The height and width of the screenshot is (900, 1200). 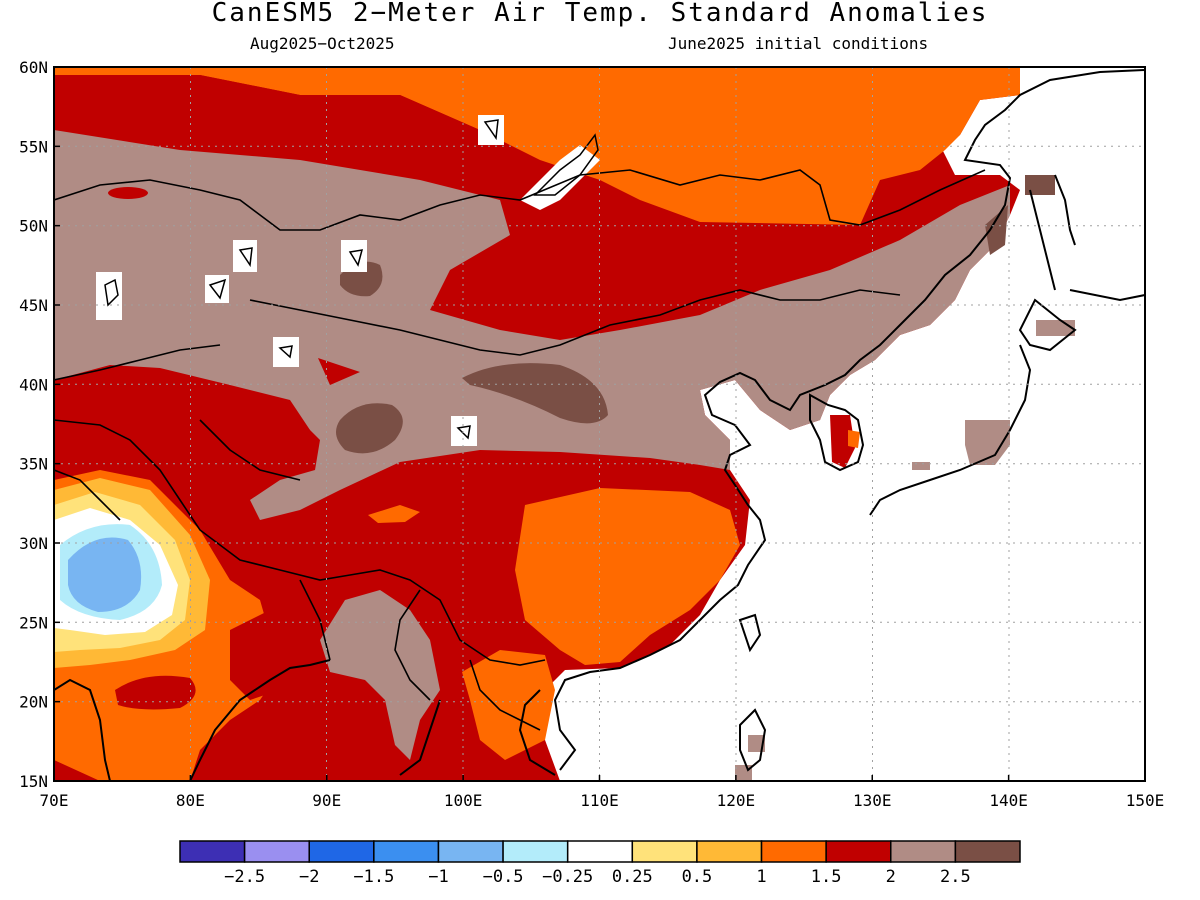 What do you see at coordinates (632, 877) in the screenshot?
I see `colorbar-label: 0.25` at bounding box center [632, 877].